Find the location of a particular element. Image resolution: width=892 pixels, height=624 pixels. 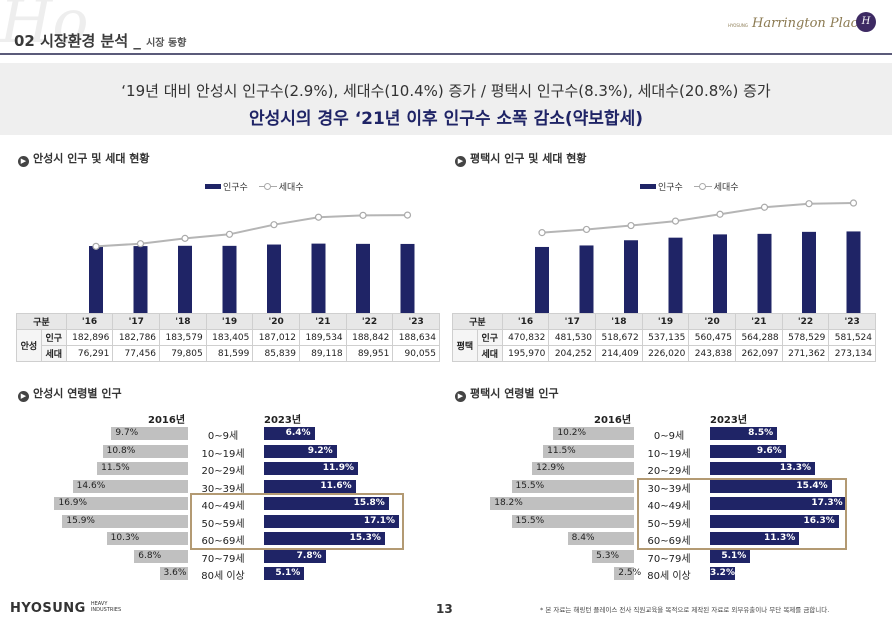

table-cell: 79,805 is located at coordinates (183, 353).